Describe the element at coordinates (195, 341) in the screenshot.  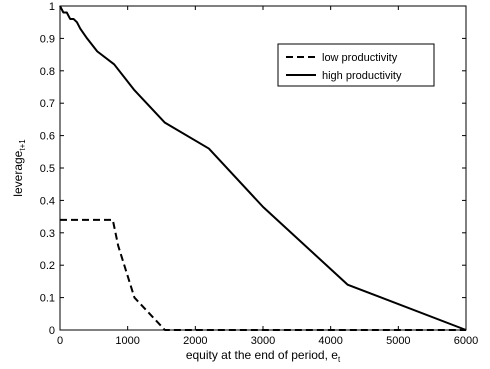
I see `x-tick-label: 2000` at that location.